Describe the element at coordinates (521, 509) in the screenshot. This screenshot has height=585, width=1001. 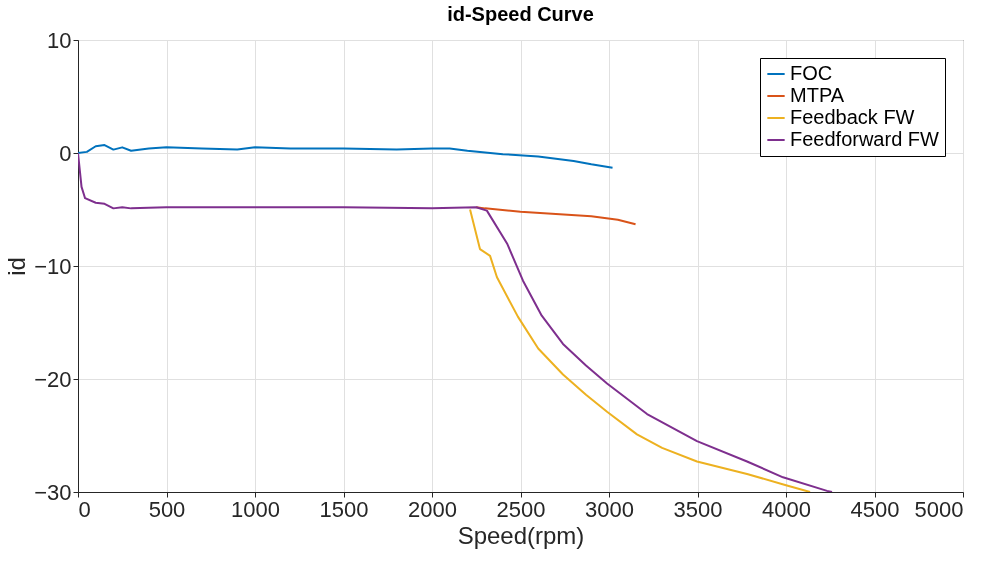
I see `x-tick-label: 2500` at that location.